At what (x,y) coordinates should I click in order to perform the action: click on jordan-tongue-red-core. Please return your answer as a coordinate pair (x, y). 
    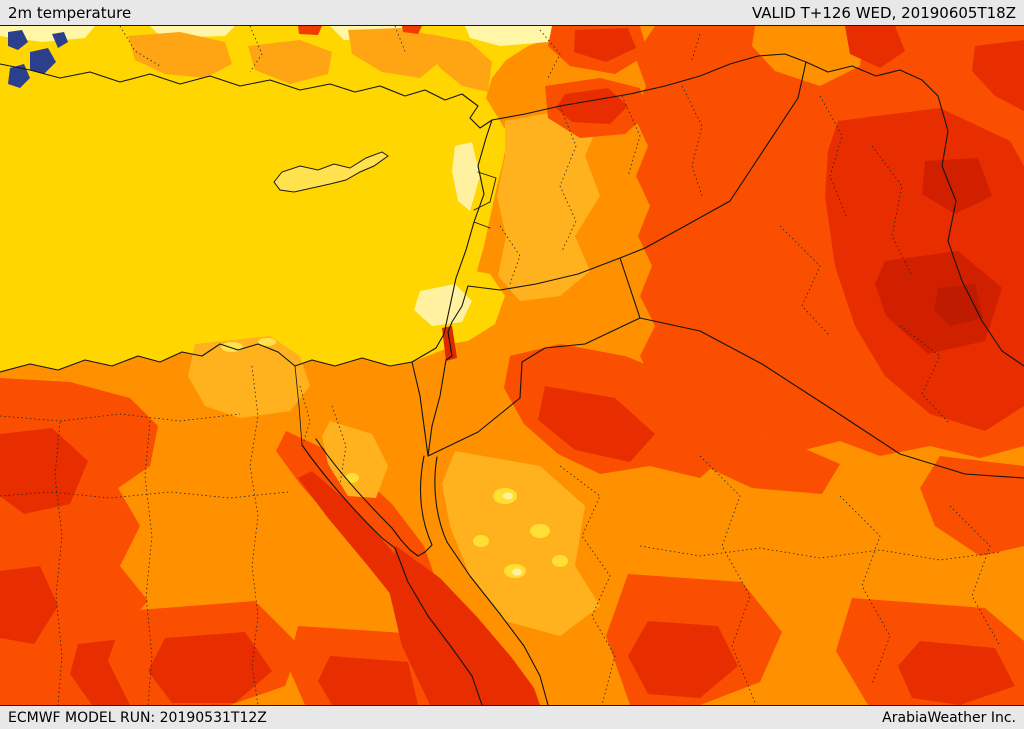
    Looking at the image, I should click on (596, 424).